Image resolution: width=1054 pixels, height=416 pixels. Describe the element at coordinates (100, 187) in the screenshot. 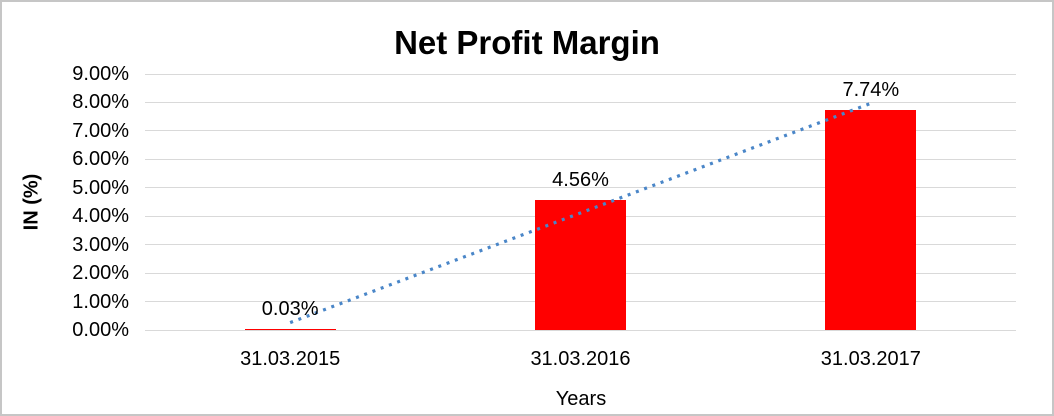

I see `y-axis-tick-label: 5.00%` at that location.